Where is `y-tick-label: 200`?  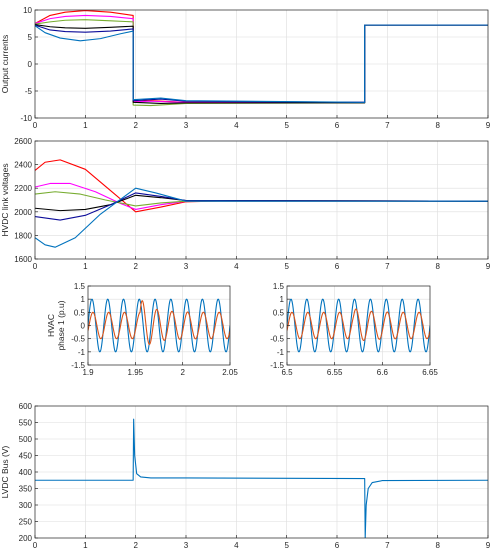 y-tick-label: 200 is located at coordinates (26, 538).